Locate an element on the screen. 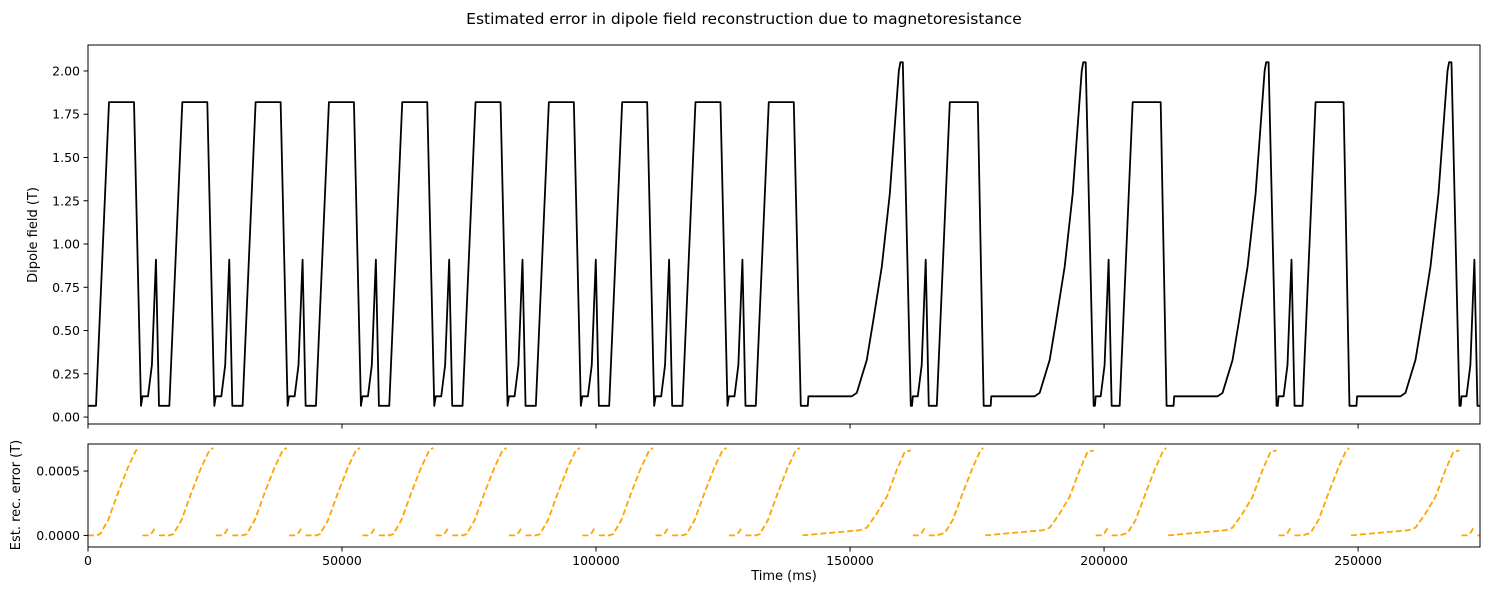 This screenshot has height=592, width=1489. y-tick-label: 1.00 is located at coordinates (66, 244).